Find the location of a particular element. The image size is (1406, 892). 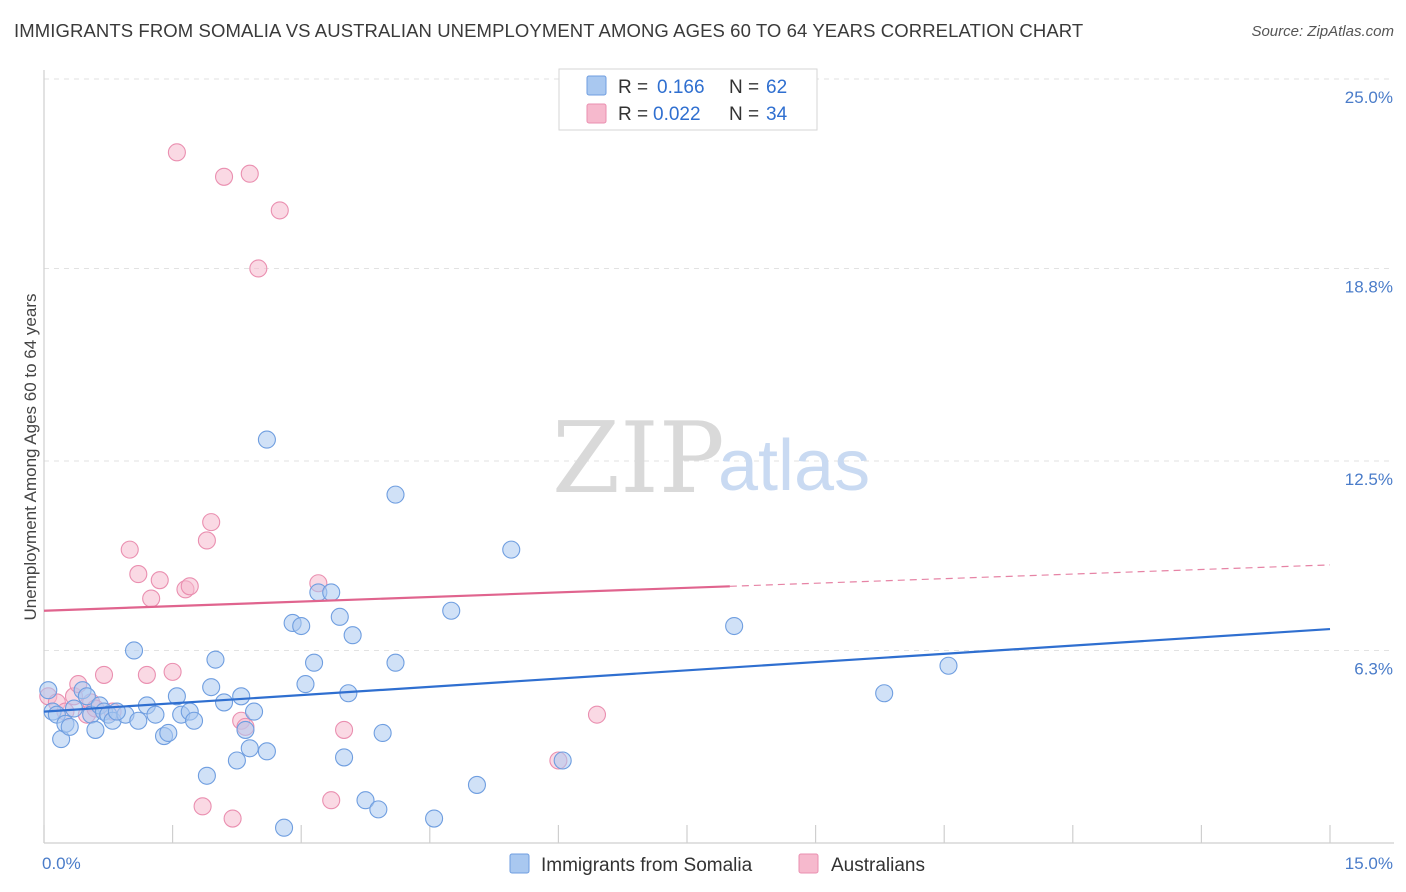

y-tick-label-1: 12.5% is located at coordinates (1369, 479).